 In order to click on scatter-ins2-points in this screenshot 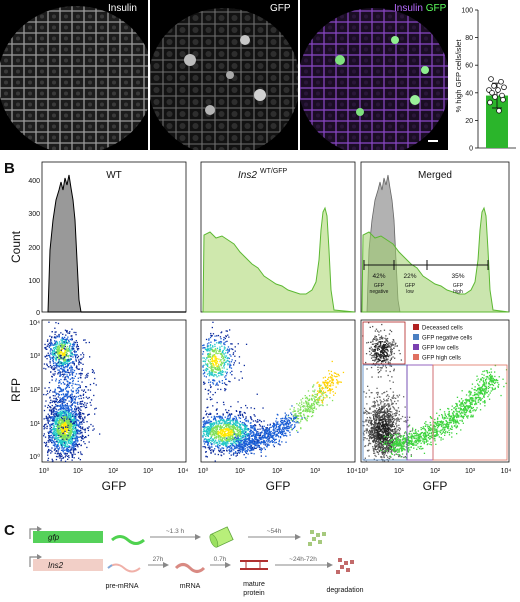, I will do `click(273, 391)`.